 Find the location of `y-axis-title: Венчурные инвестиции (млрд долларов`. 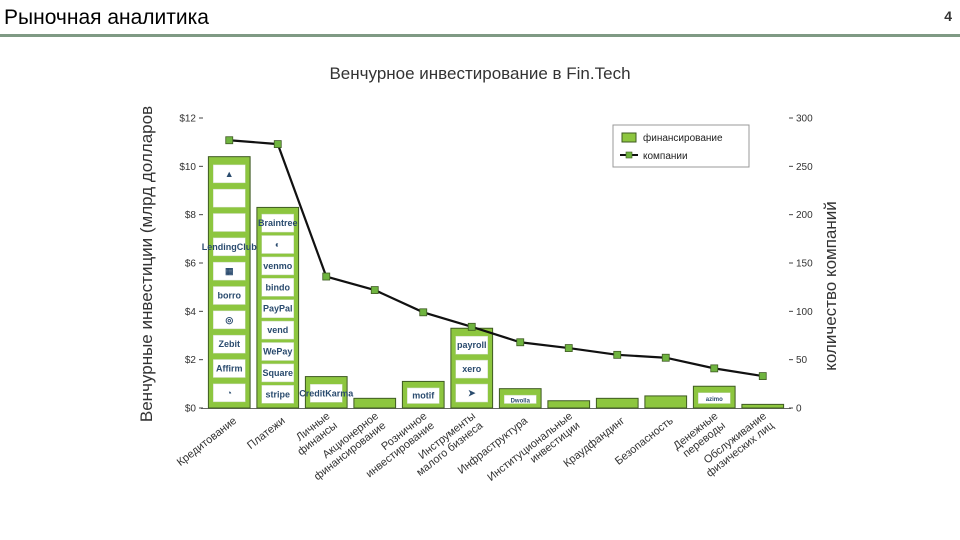

y-axis-title: Венчурные инвестиции (млрд долларов is located at coordinates (146, 264).